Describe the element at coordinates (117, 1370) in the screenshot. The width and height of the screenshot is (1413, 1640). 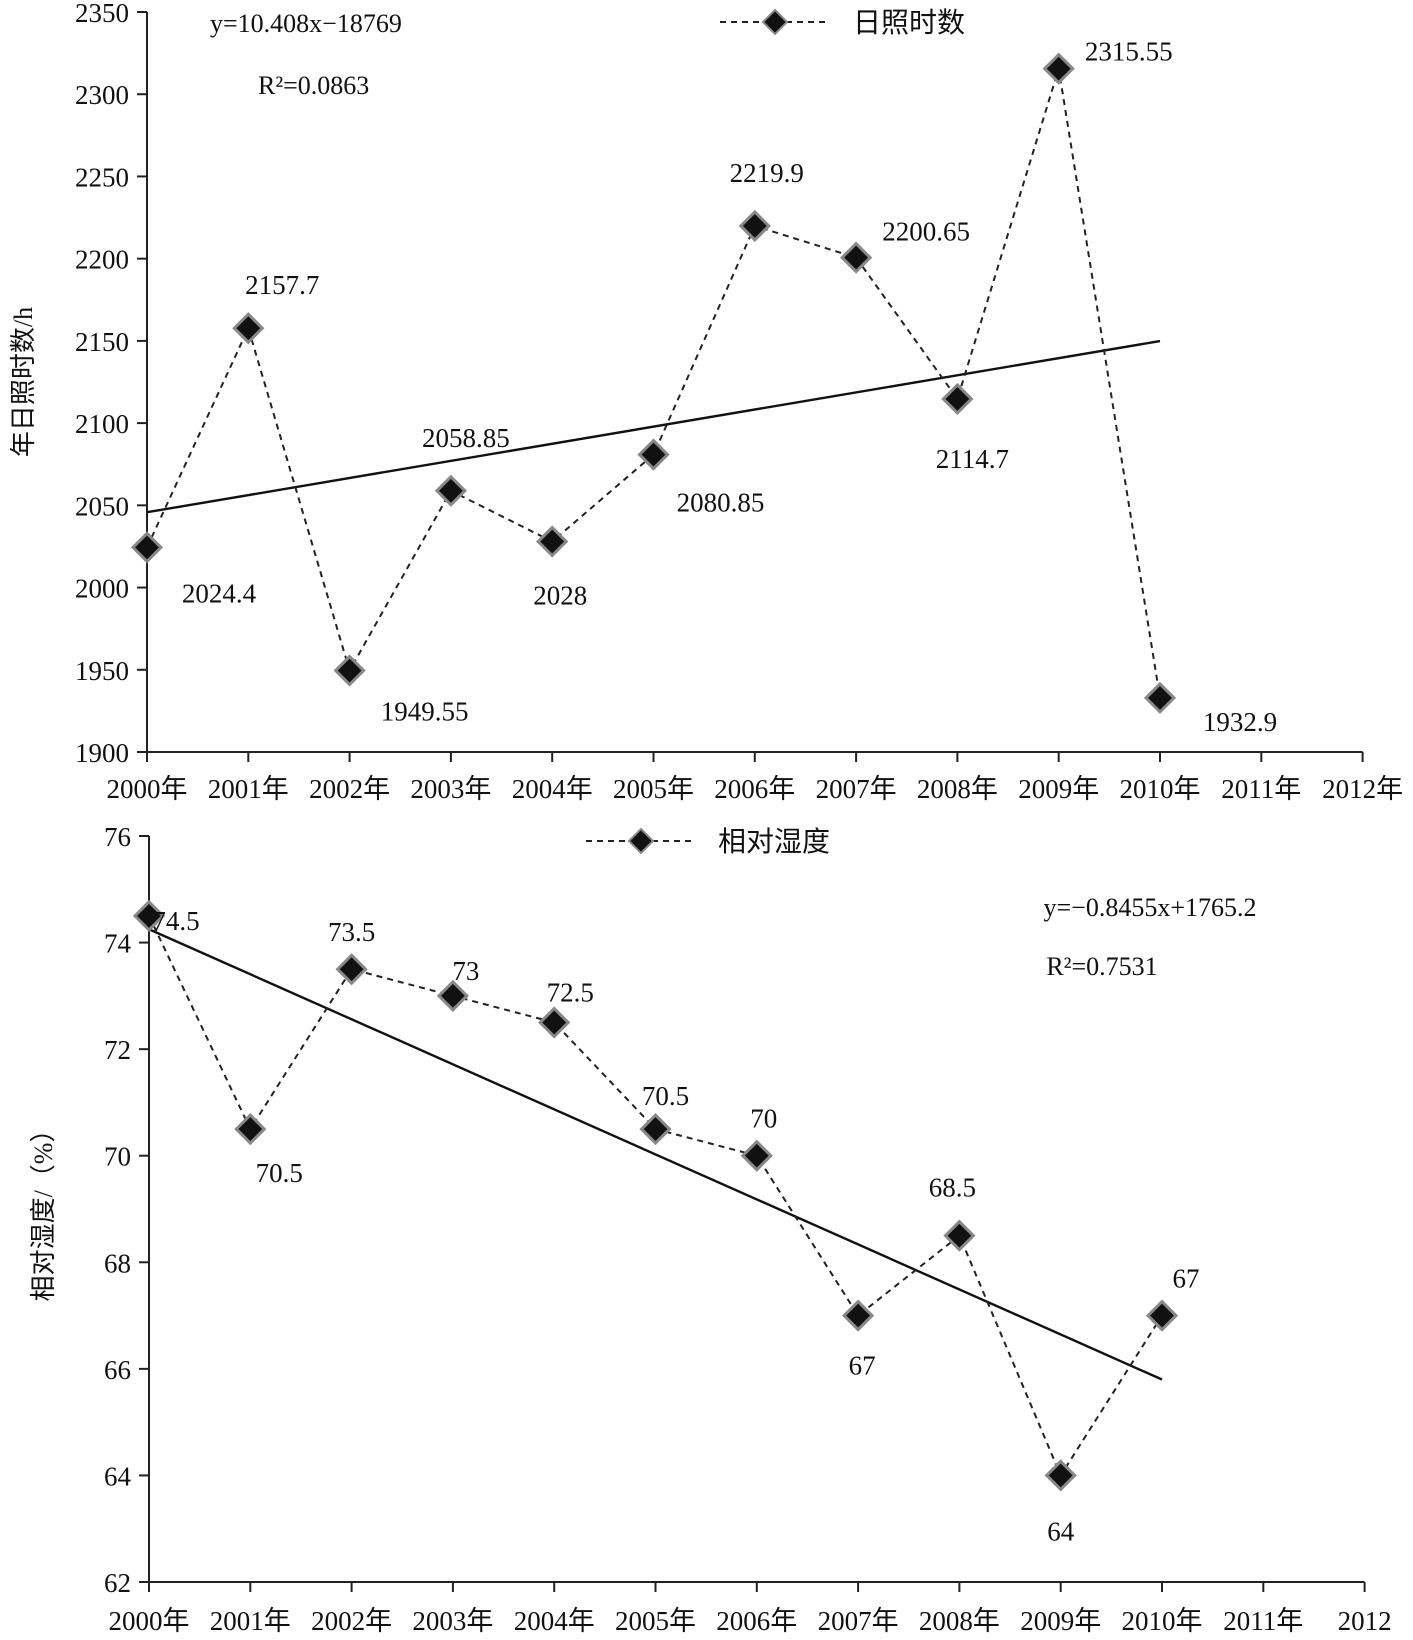
I see `y-tick-label: 66` at that location.